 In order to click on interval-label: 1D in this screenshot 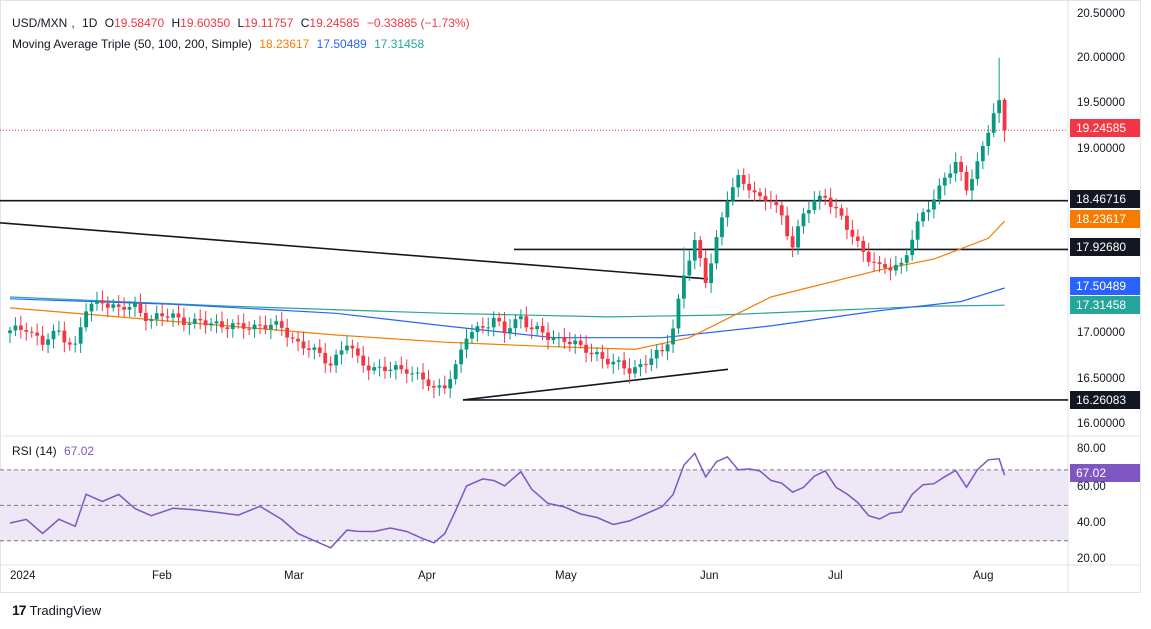, I will do `click(90, 23)`.